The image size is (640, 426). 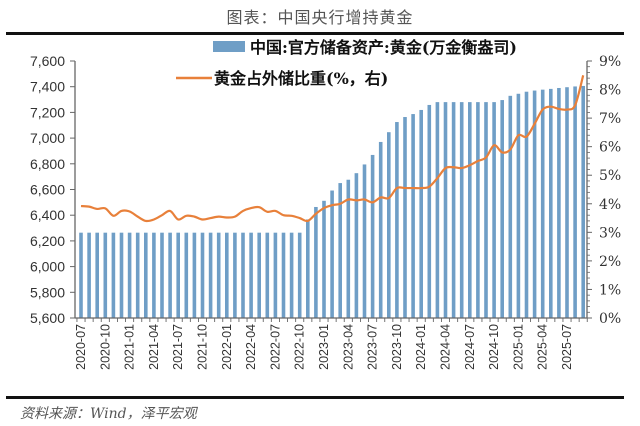 What do you see at coordinates (130, 347) in the screenshot?
I see `x-tick-label: 2021-01` at bounding box center [130, 347].